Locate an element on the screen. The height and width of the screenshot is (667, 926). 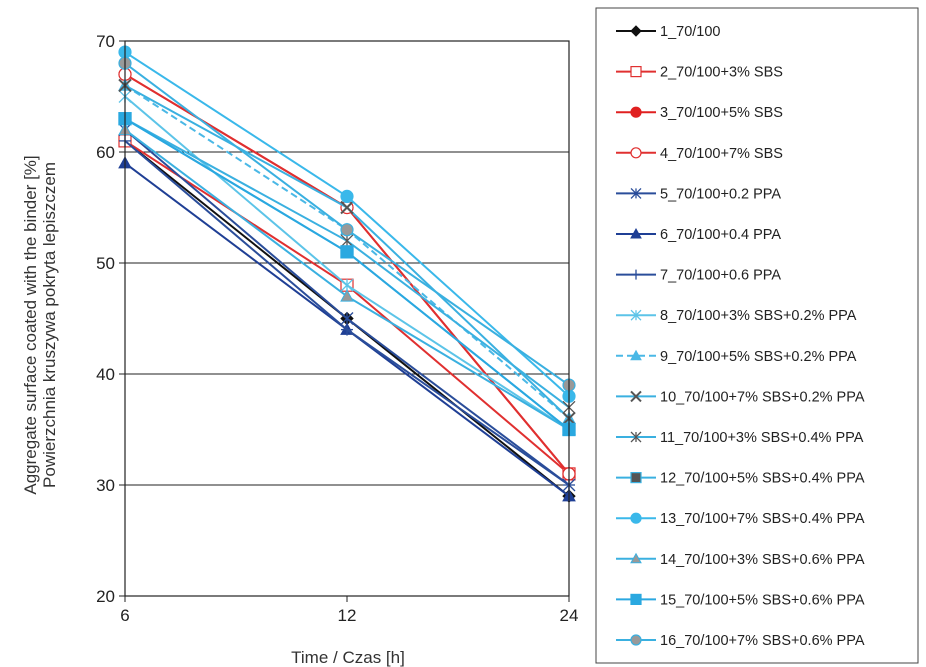
legend-item: 10_70/100+7% SBS+0.2% PPA is located at coordinates (740, 397).